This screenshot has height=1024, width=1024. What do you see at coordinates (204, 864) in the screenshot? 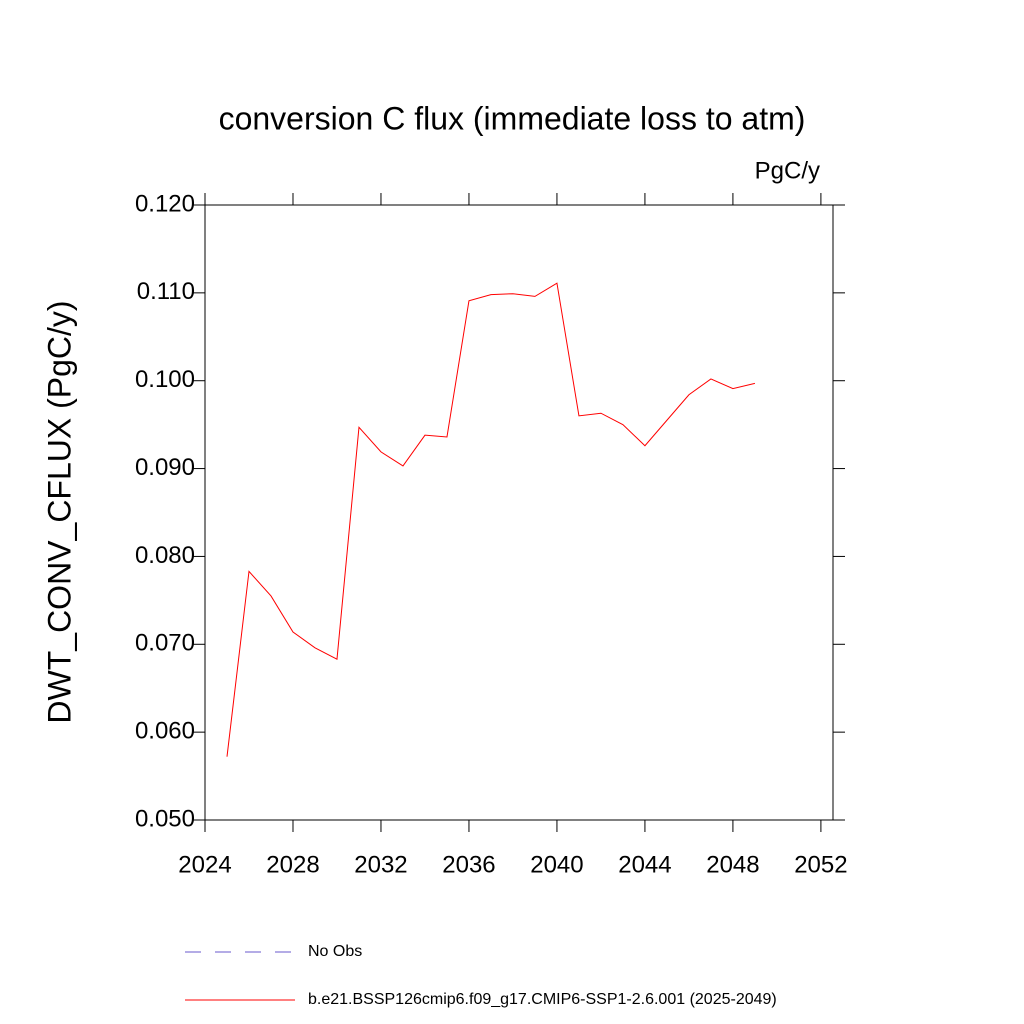
I see `x-tick-label: 2024` at bounding box center [204, 864].